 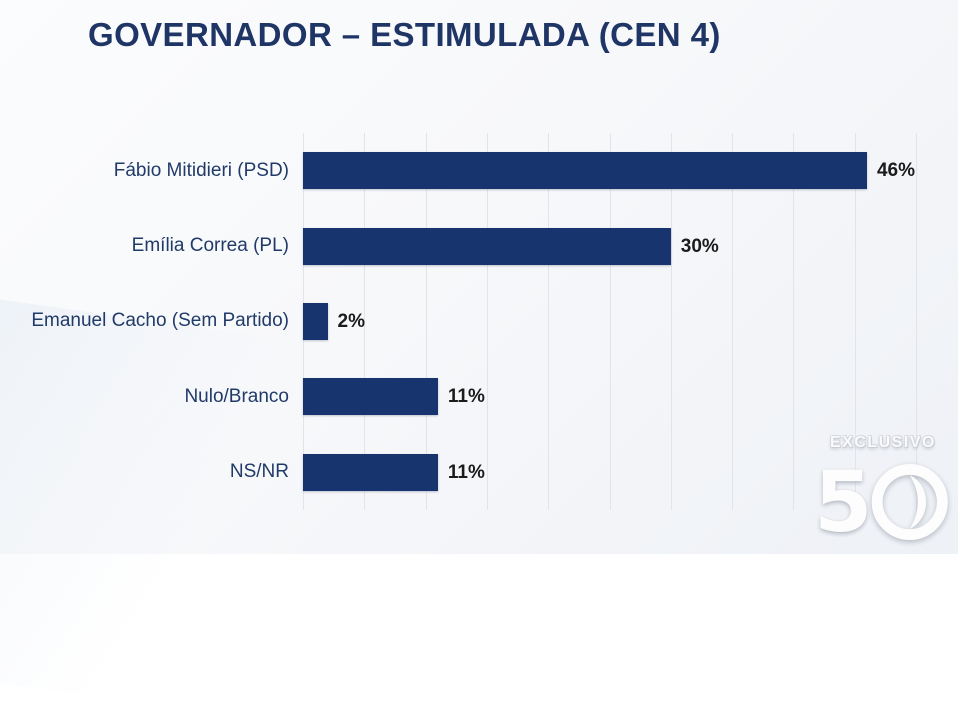 What do you see at coordinates (895, 171) in the screenshot?
I see `value-label: 46%` at bounding box center [895, 171].